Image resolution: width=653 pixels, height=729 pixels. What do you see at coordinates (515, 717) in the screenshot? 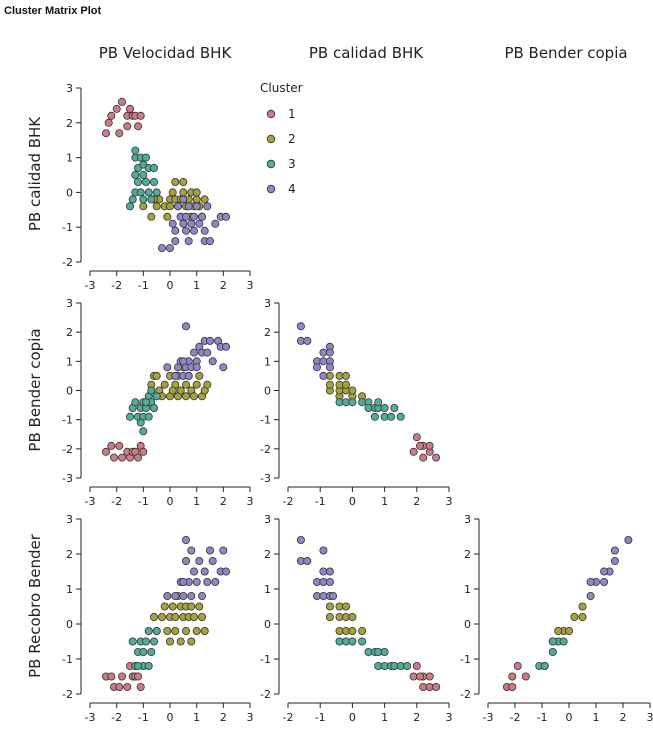
I see `x-tick-label: -2` at bounding box center [515, 717].